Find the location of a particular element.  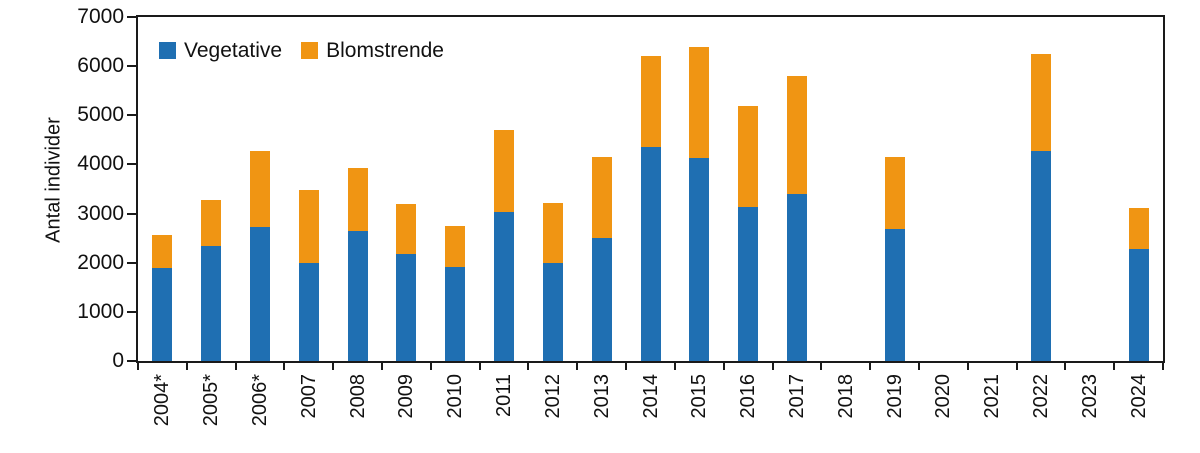

x-axis-tick-label: 2021 is located at coordinates (992, 396).